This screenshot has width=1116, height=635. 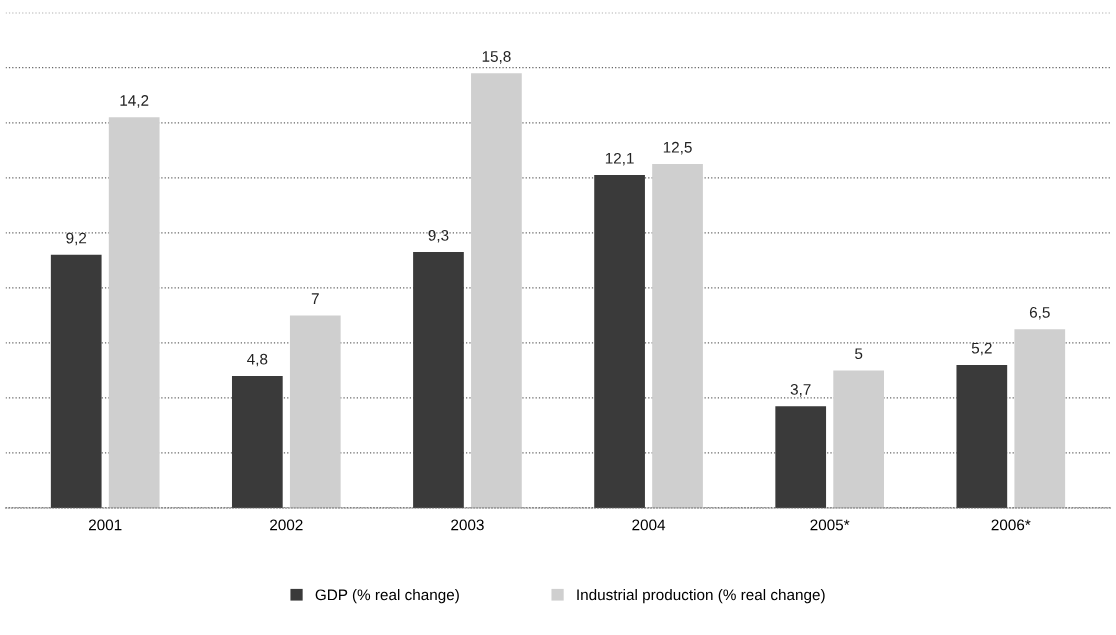 What do you see at coordinates (105, 525) in the screenshot?
I see `x-tick-label: 2001` at bounding box center [105, 525].